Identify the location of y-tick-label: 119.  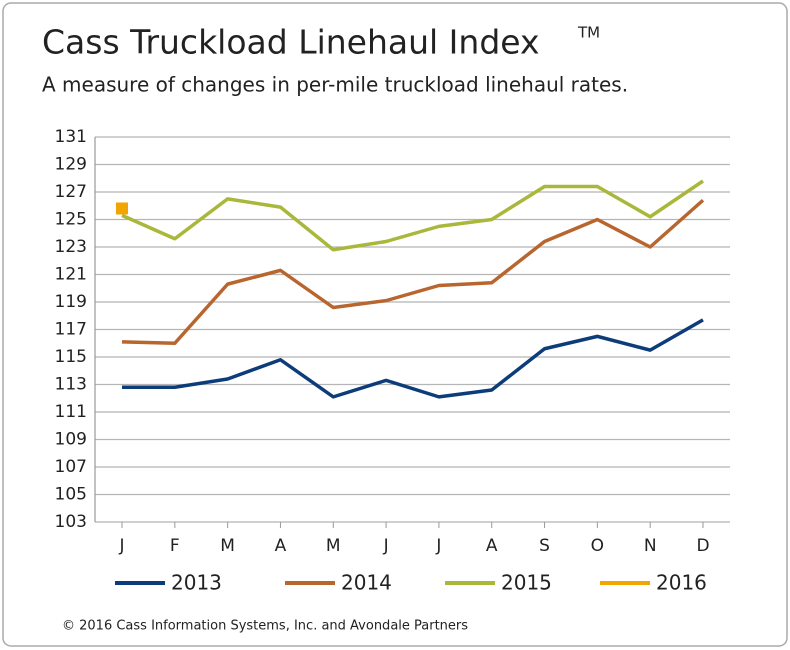
(71, 302).